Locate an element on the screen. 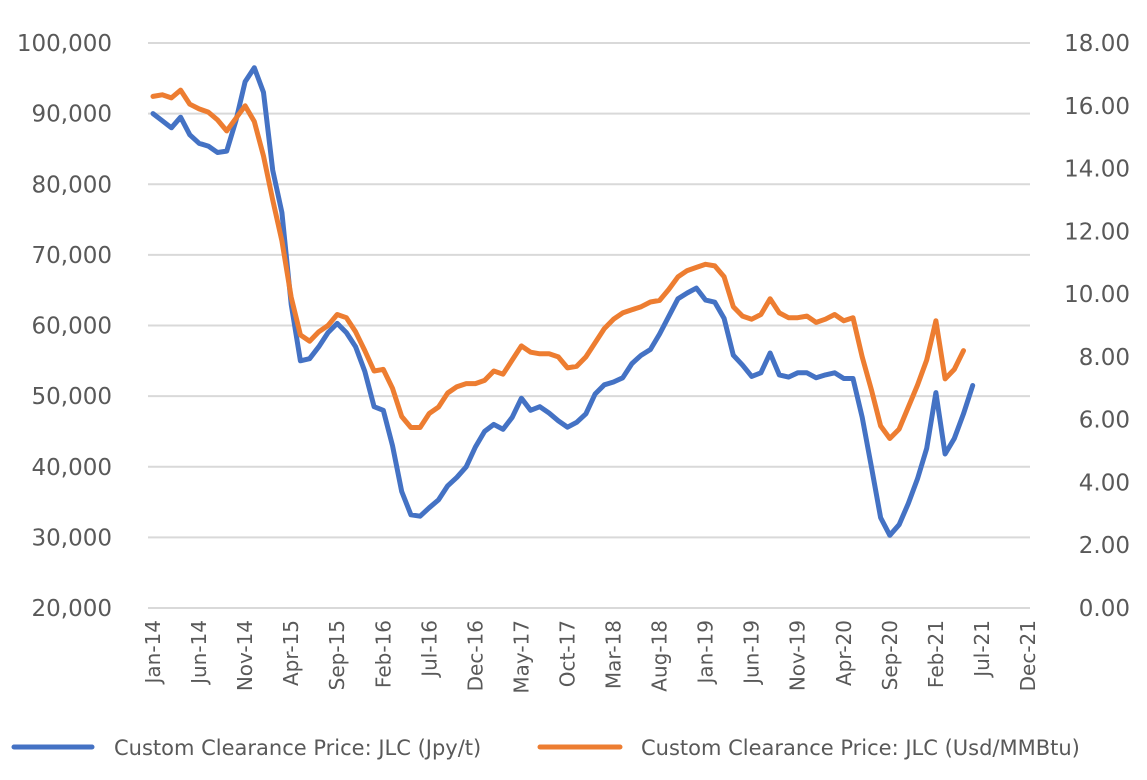 This screenshot has width=1147, height=780. x-tick-label: Dec-16 is located at coordinates (475, 655).